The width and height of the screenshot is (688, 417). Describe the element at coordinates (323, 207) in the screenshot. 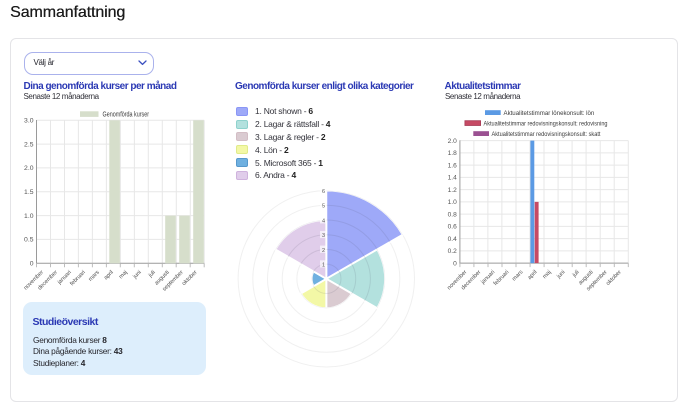

I see `svg-text: 5` at that location.